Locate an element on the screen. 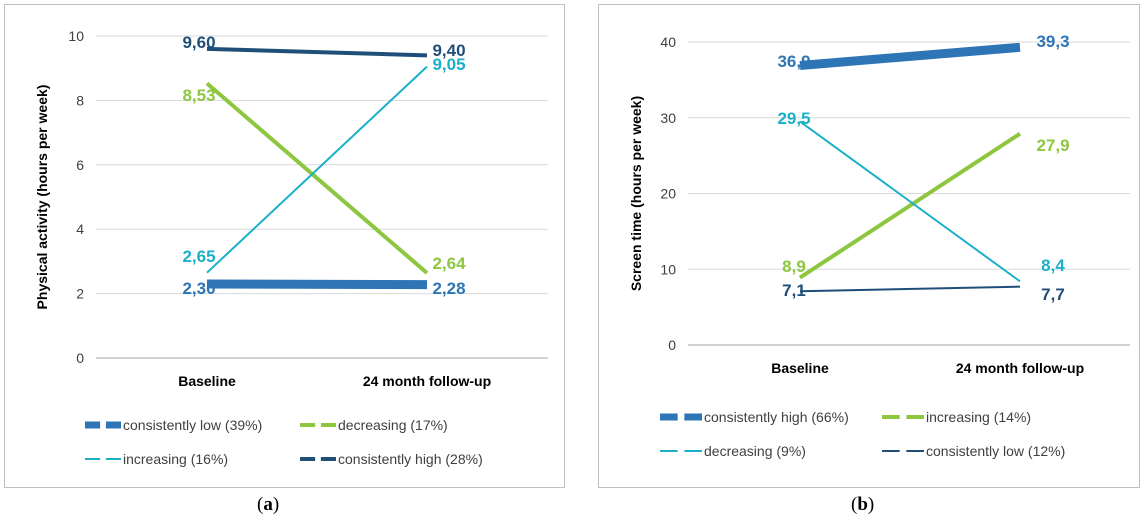  legend-label: consistently low (39%) is located at coordinates (192, 425).